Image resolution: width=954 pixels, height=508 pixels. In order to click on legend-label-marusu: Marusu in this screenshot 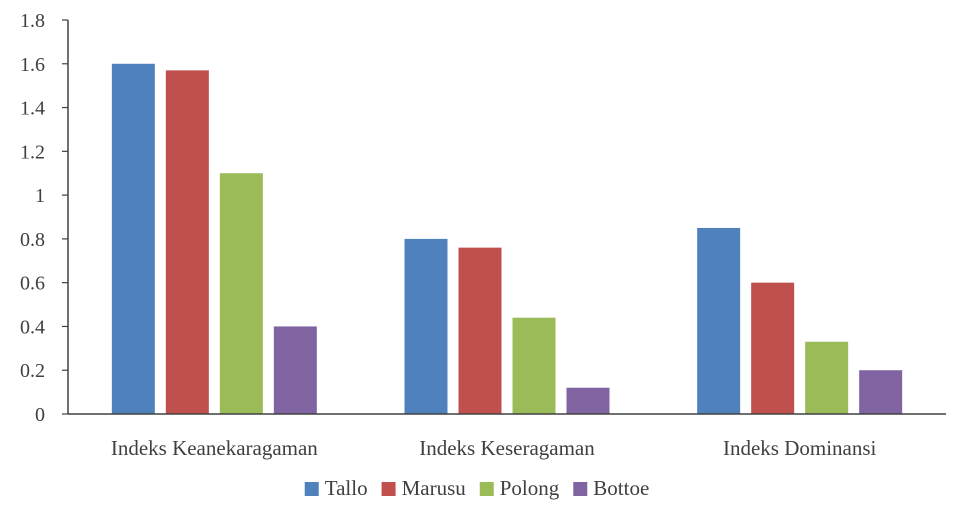, I will do `click(434, 488)`.